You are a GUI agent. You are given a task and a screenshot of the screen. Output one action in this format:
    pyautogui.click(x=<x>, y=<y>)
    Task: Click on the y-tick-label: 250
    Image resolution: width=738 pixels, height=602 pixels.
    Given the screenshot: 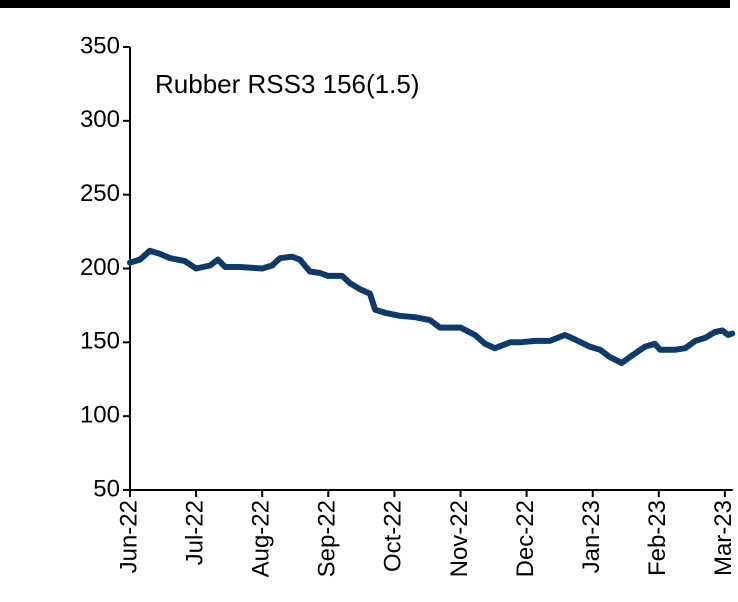 What is the action you would take?
    pyautogui.click(x=100, y=193)
    